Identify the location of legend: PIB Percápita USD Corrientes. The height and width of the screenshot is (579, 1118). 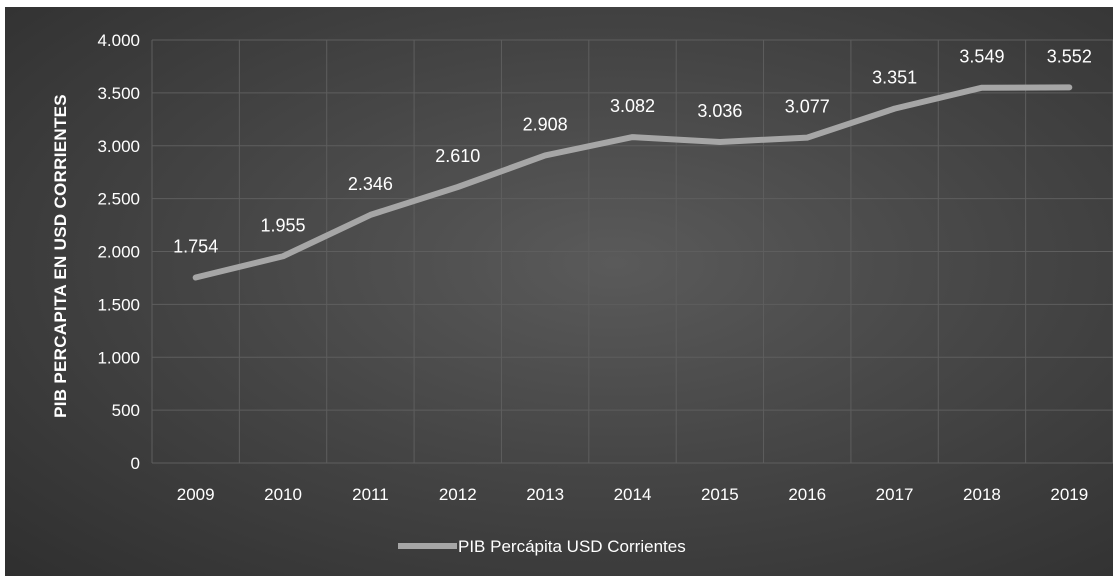
(542, 546).